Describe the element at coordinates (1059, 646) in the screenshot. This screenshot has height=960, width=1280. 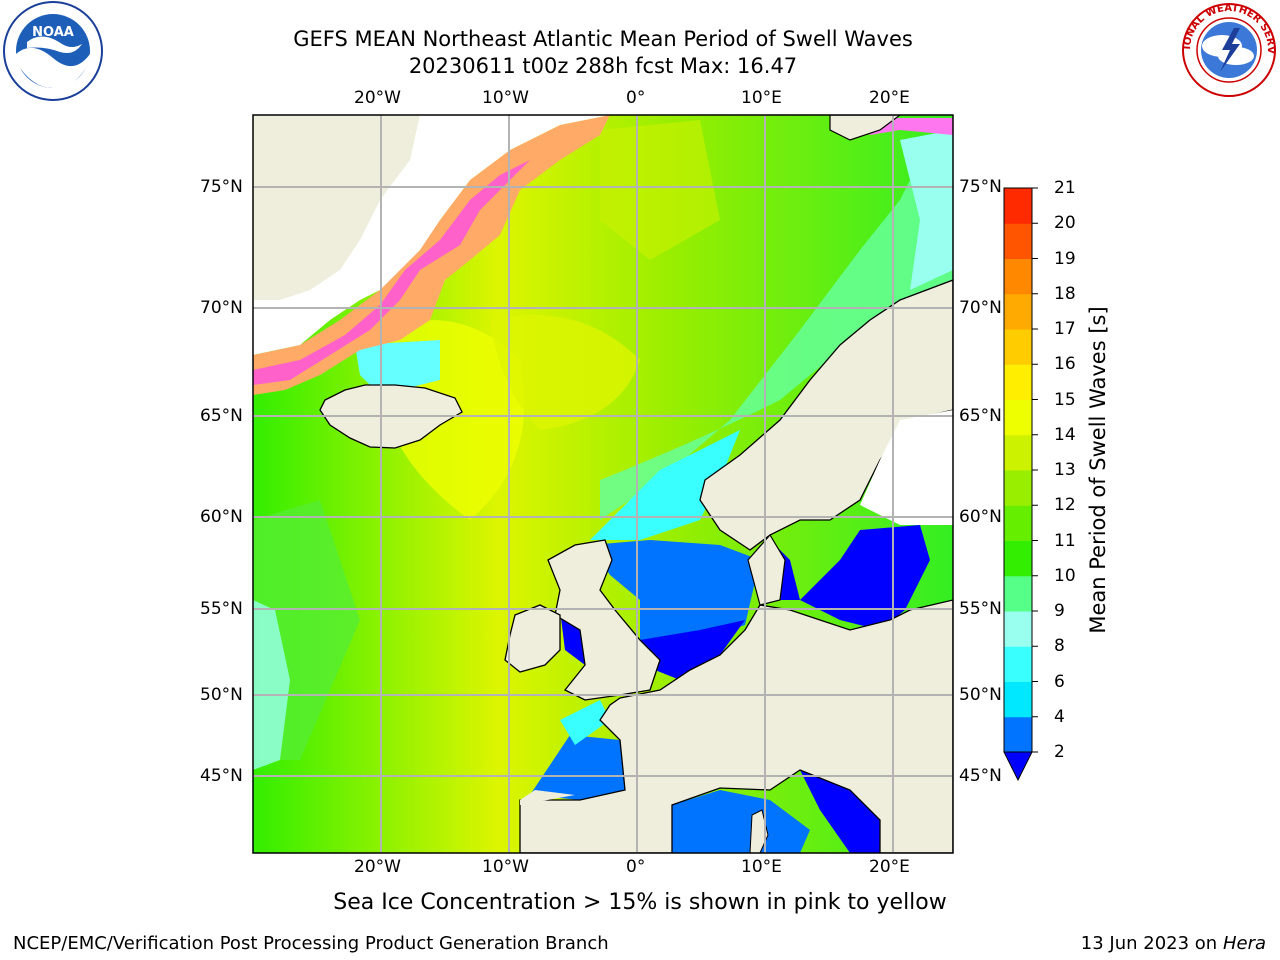
I see `colorbar-tick-label: 8` at that location.